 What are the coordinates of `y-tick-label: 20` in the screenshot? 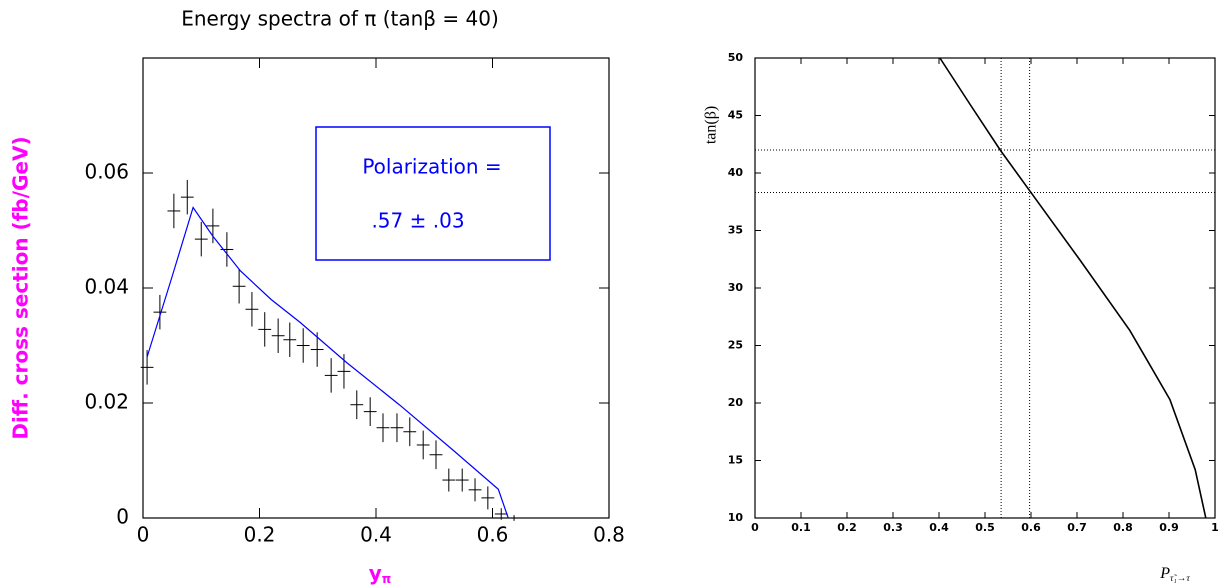 It's located at (736, 402).